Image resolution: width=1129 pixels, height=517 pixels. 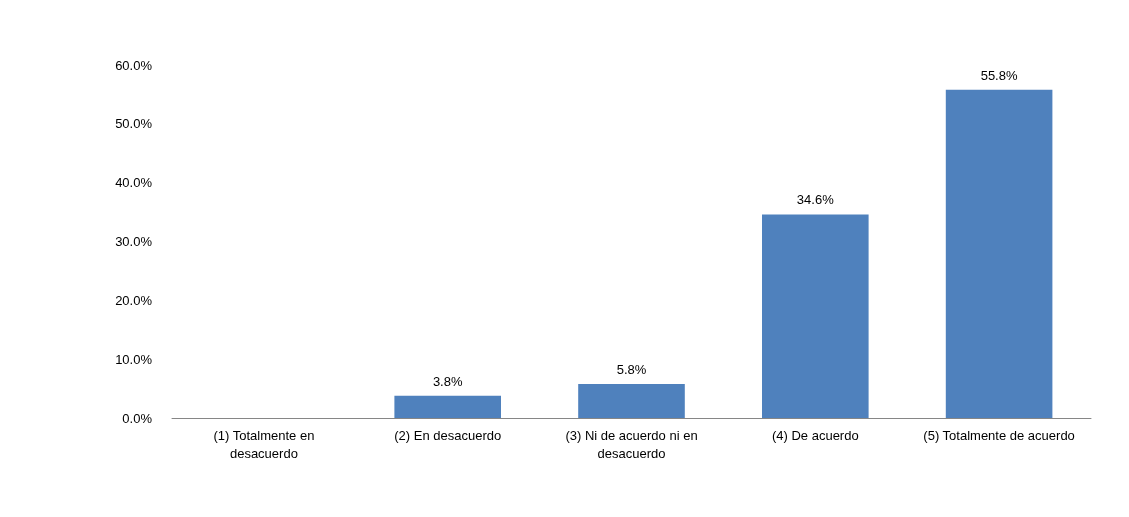 I want to click on y-tick-label: 50.0%, so click(x=134, y=124).